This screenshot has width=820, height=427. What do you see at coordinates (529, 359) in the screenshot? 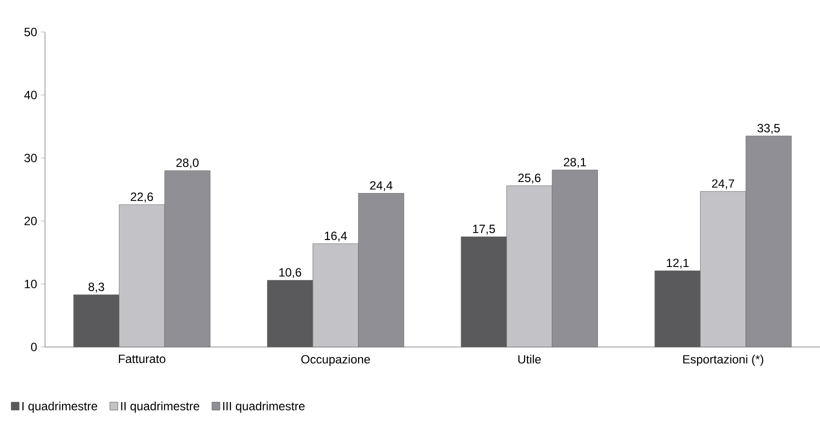
I see `x-tick-label: Utile` at bounding box center [529, 359].